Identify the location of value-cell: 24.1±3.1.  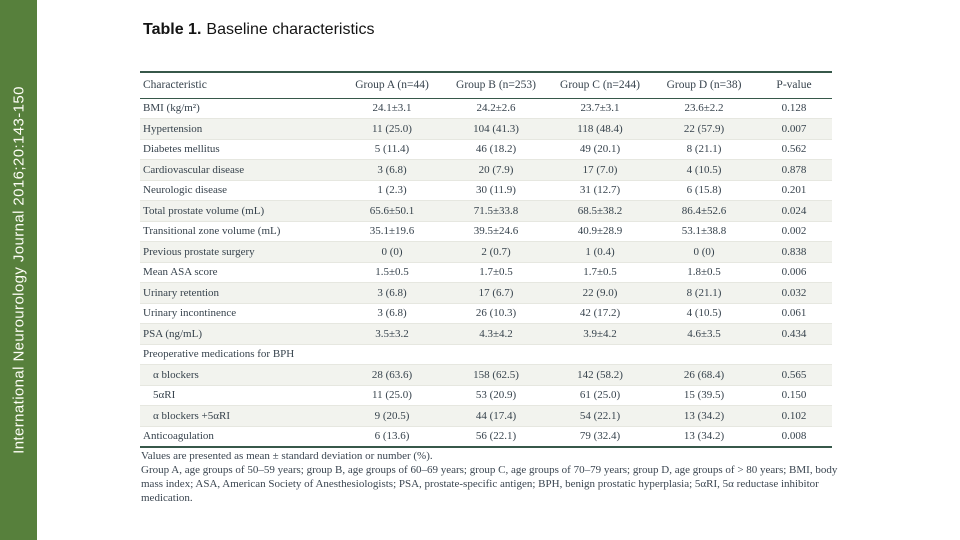
(392, 108).